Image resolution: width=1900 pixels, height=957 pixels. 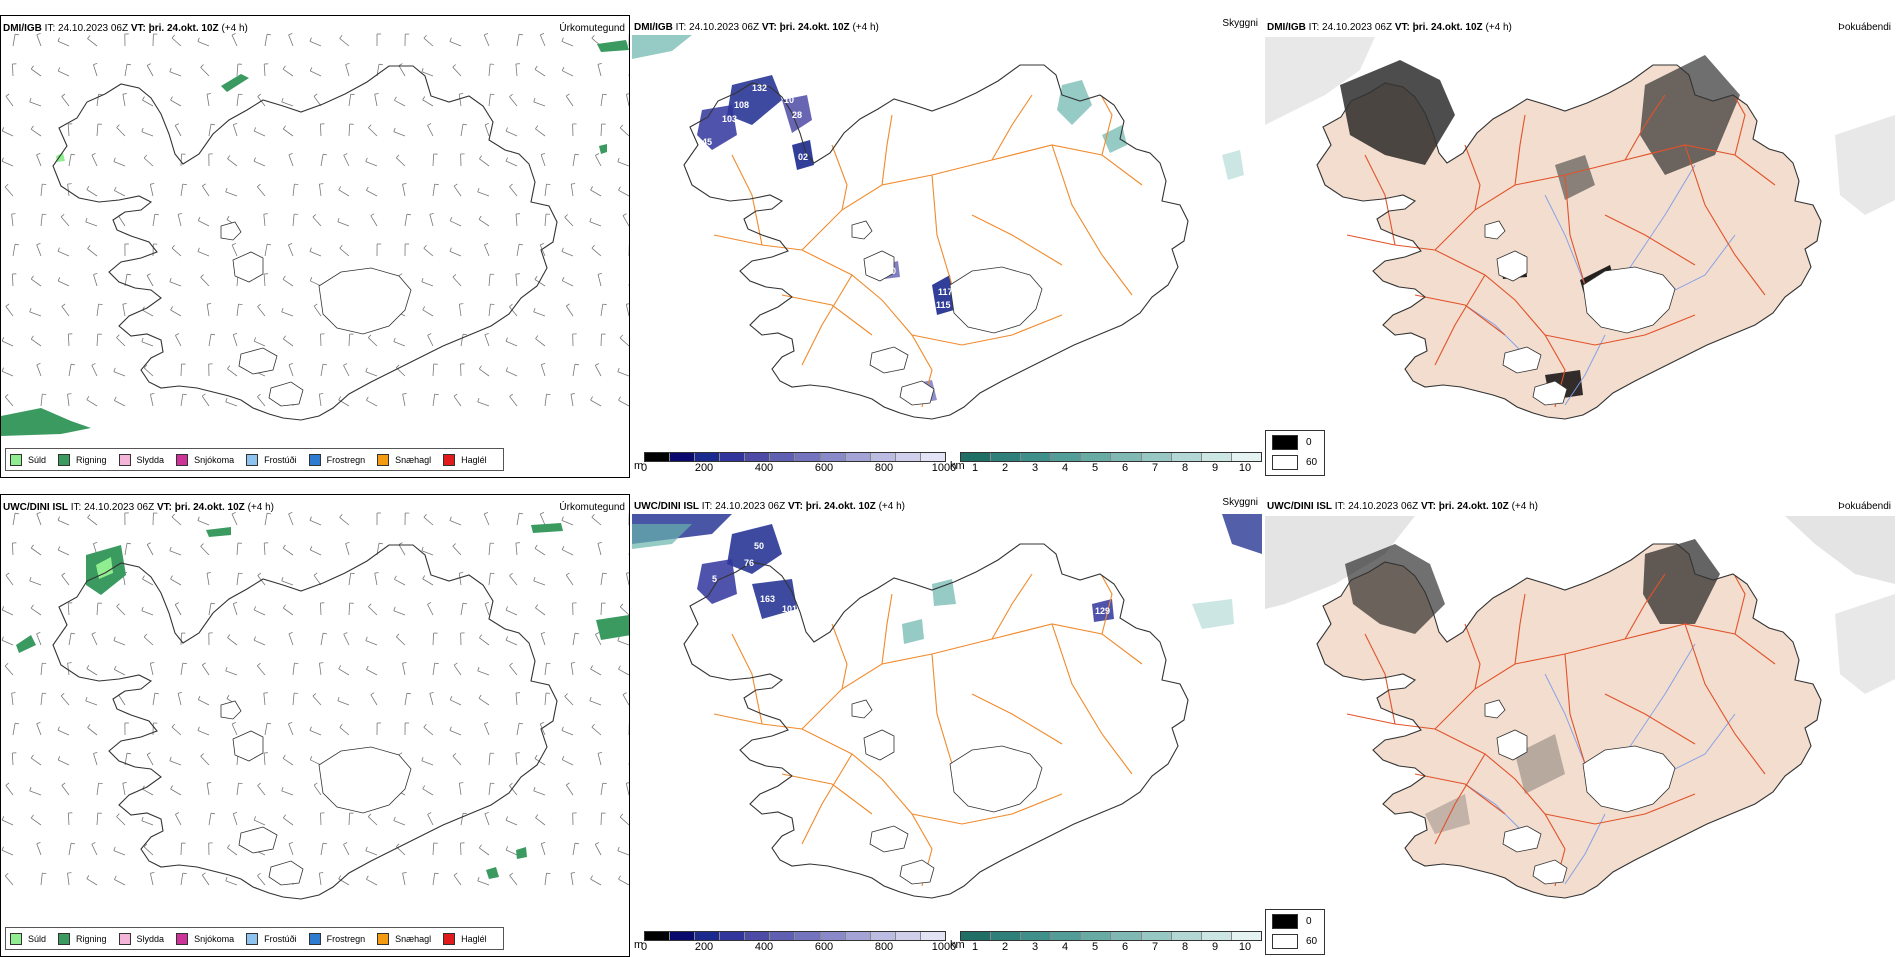 I want to click on colorbar-tick: 600, so click(x=824, y=468).